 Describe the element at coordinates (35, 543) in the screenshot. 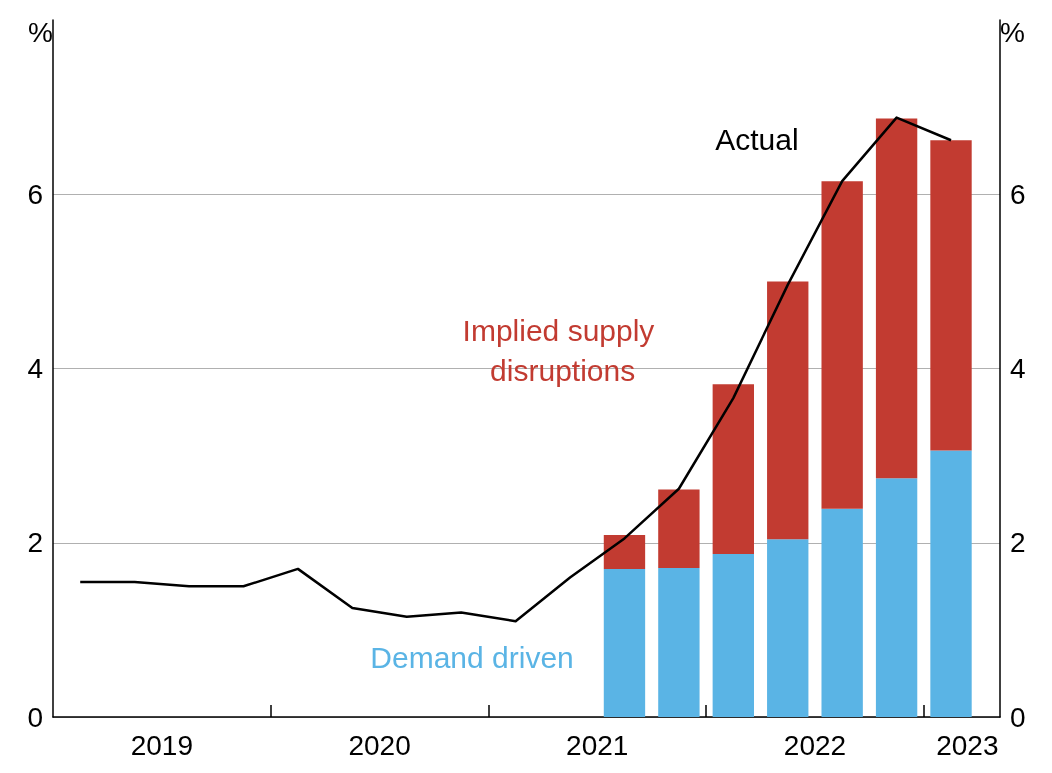

I see `y-tick-label: 2` at that location.